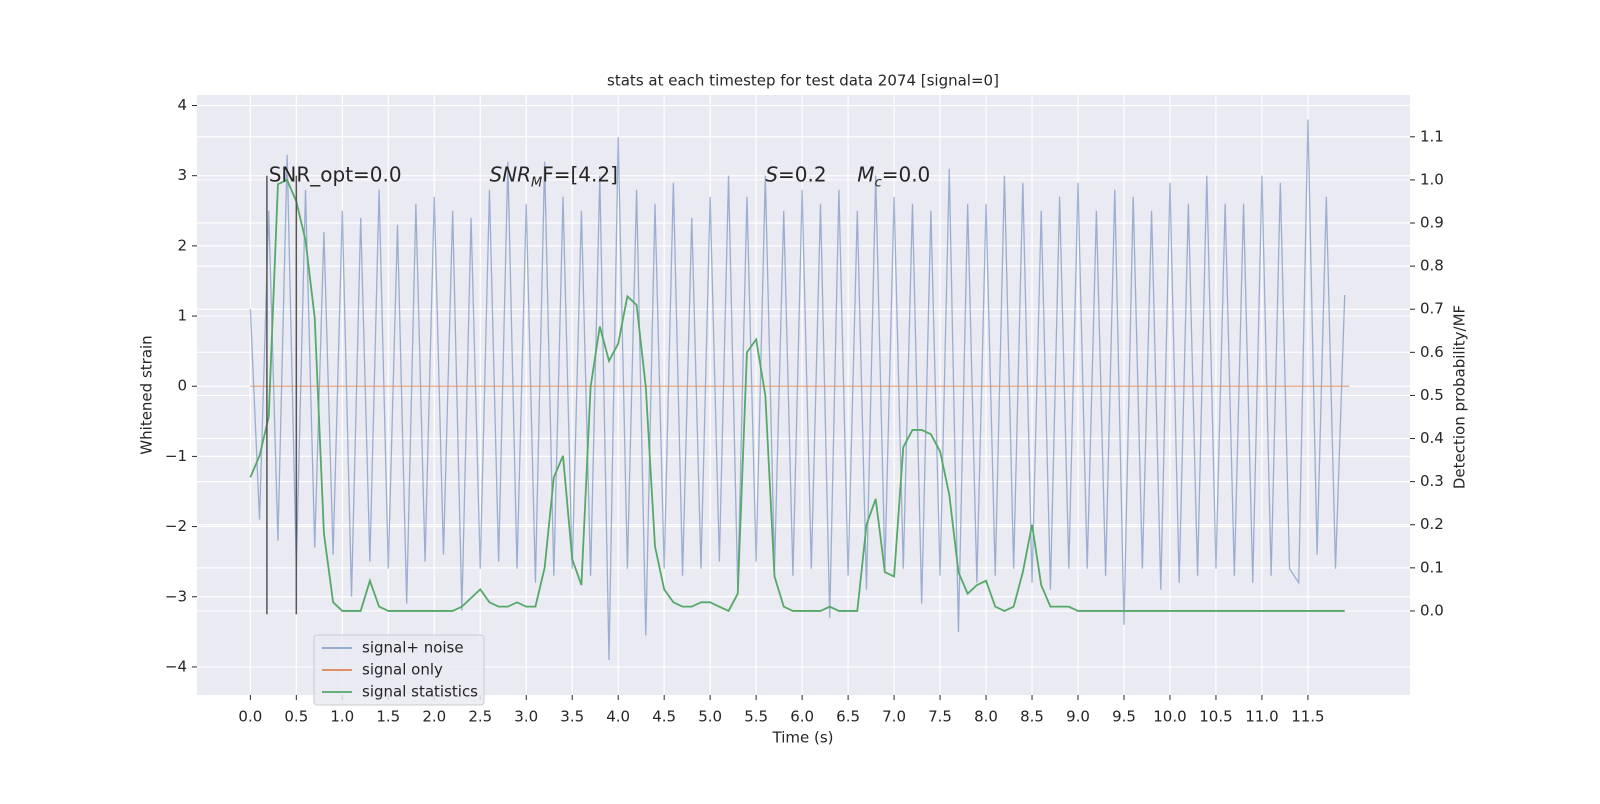 Image resolution: width=1600 pixels, height=804 pixels. What do you see at coordinates (296, 717) in the screenshot?
I see `x-tick-label: 0.5` at bounding box center [296, 717].